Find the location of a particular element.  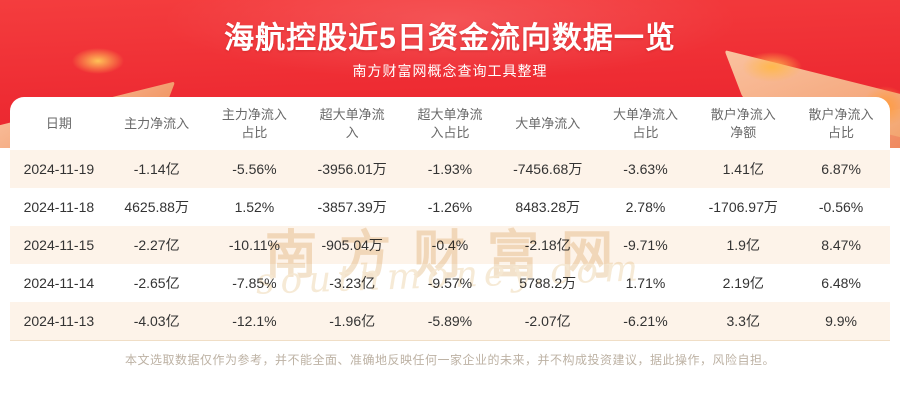

value-cell: -1706.97万 is located at coordinates (743, 207).